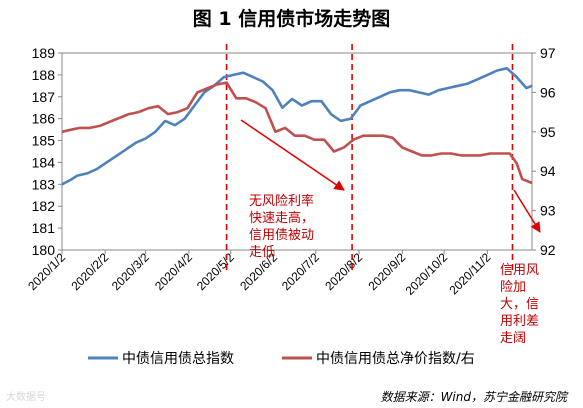 This screenshot has width=583, height=408. I want to click on y-left-tick-label: 182, so click(44, 206).